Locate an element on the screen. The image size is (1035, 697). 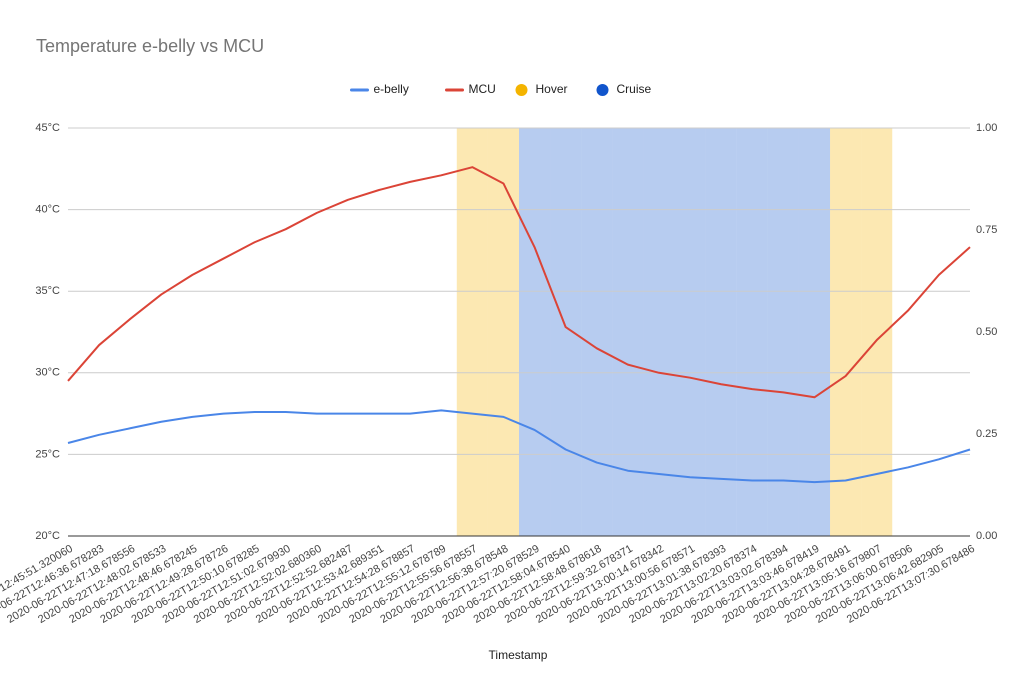
y-tick-label: 25°C is located at coordinates (47, 454).